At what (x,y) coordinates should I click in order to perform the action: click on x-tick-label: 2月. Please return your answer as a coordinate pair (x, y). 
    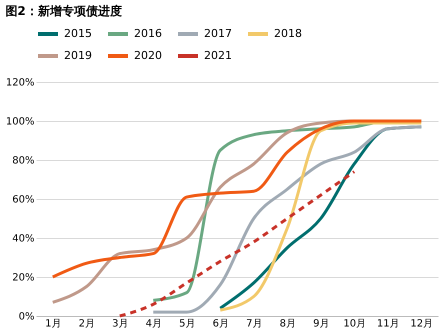
    Looking at the image, I should click on (86, 324).